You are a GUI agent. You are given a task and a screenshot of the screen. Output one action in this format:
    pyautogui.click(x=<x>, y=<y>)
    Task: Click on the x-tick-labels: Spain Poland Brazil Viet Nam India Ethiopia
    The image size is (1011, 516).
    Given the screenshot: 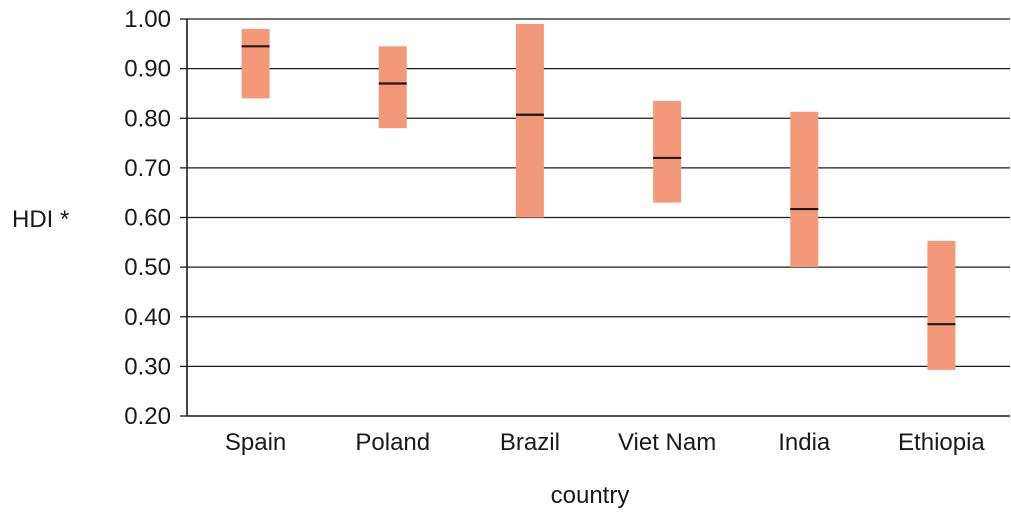 What is the action you would take?
    pyautogui.click(x=605, y=442)
    